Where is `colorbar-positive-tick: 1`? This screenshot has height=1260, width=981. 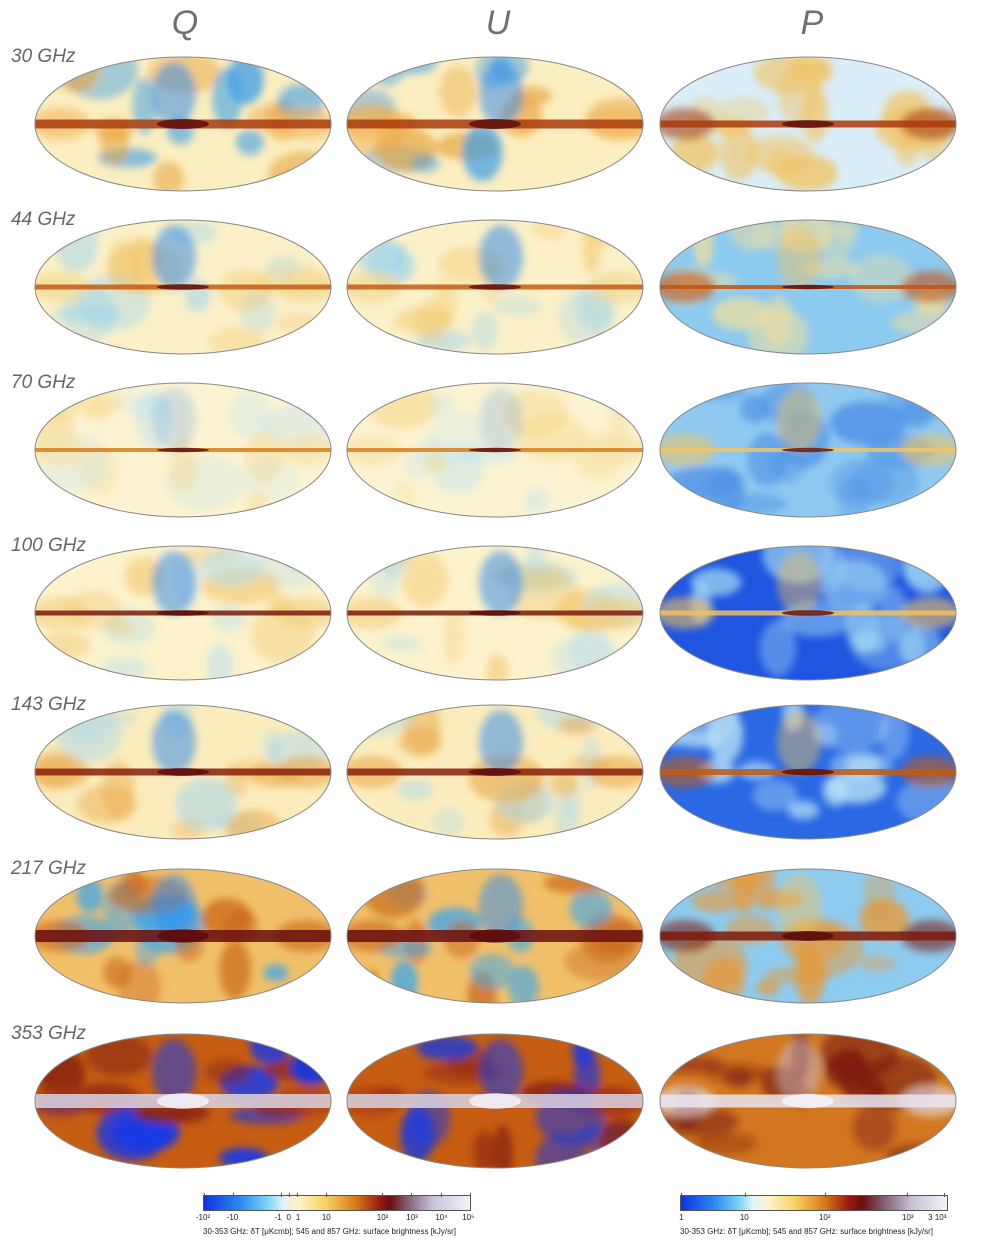
colorbar-positive-tick: 1 is located at coordinates (681, 1217).